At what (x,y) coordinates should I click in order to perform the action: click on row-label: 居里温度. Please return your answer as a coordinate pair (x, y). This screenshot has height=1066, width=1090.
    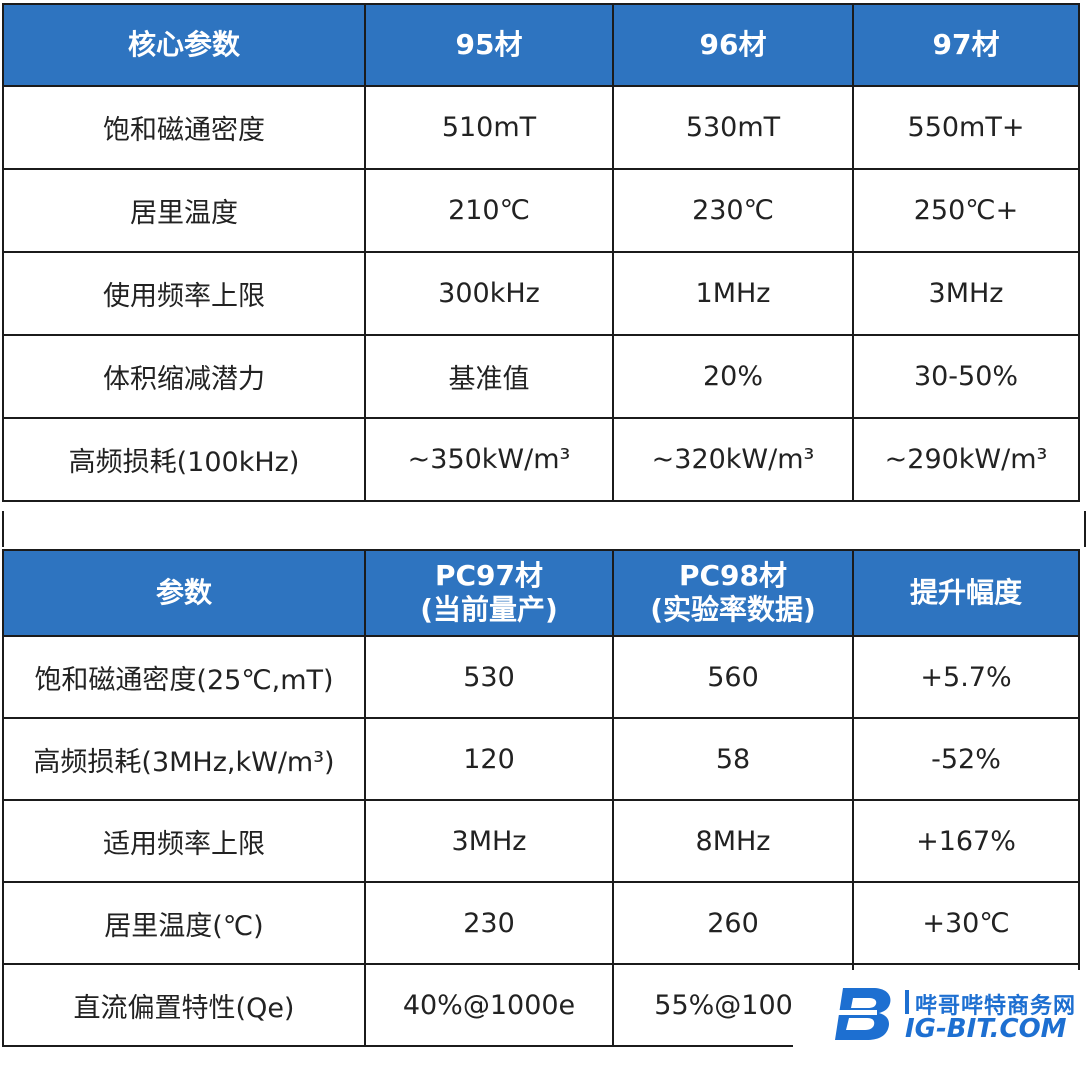
    Looking at the image, I should click on (184, 210).